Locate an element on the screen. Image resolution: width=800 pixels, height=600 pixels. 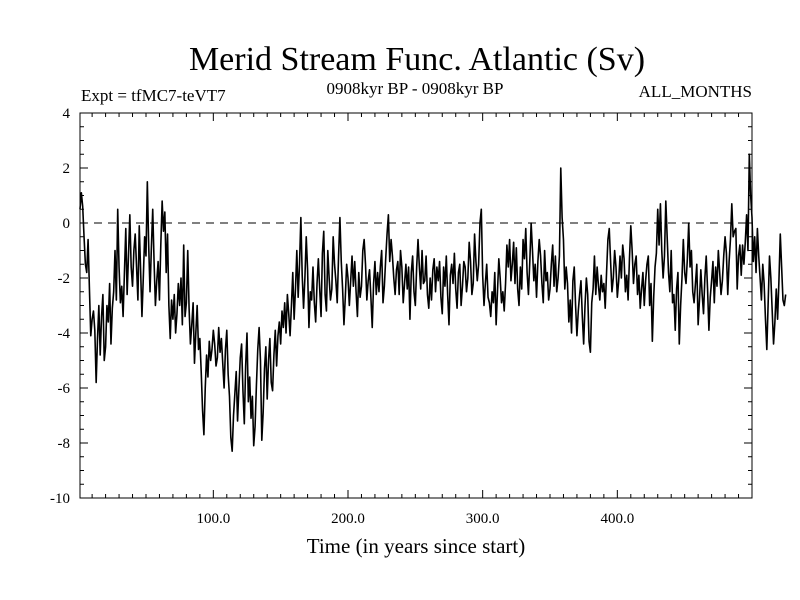
subtitle-center: 0908kyr BP - 0908kyr BP is located at coordinates (415, 88).